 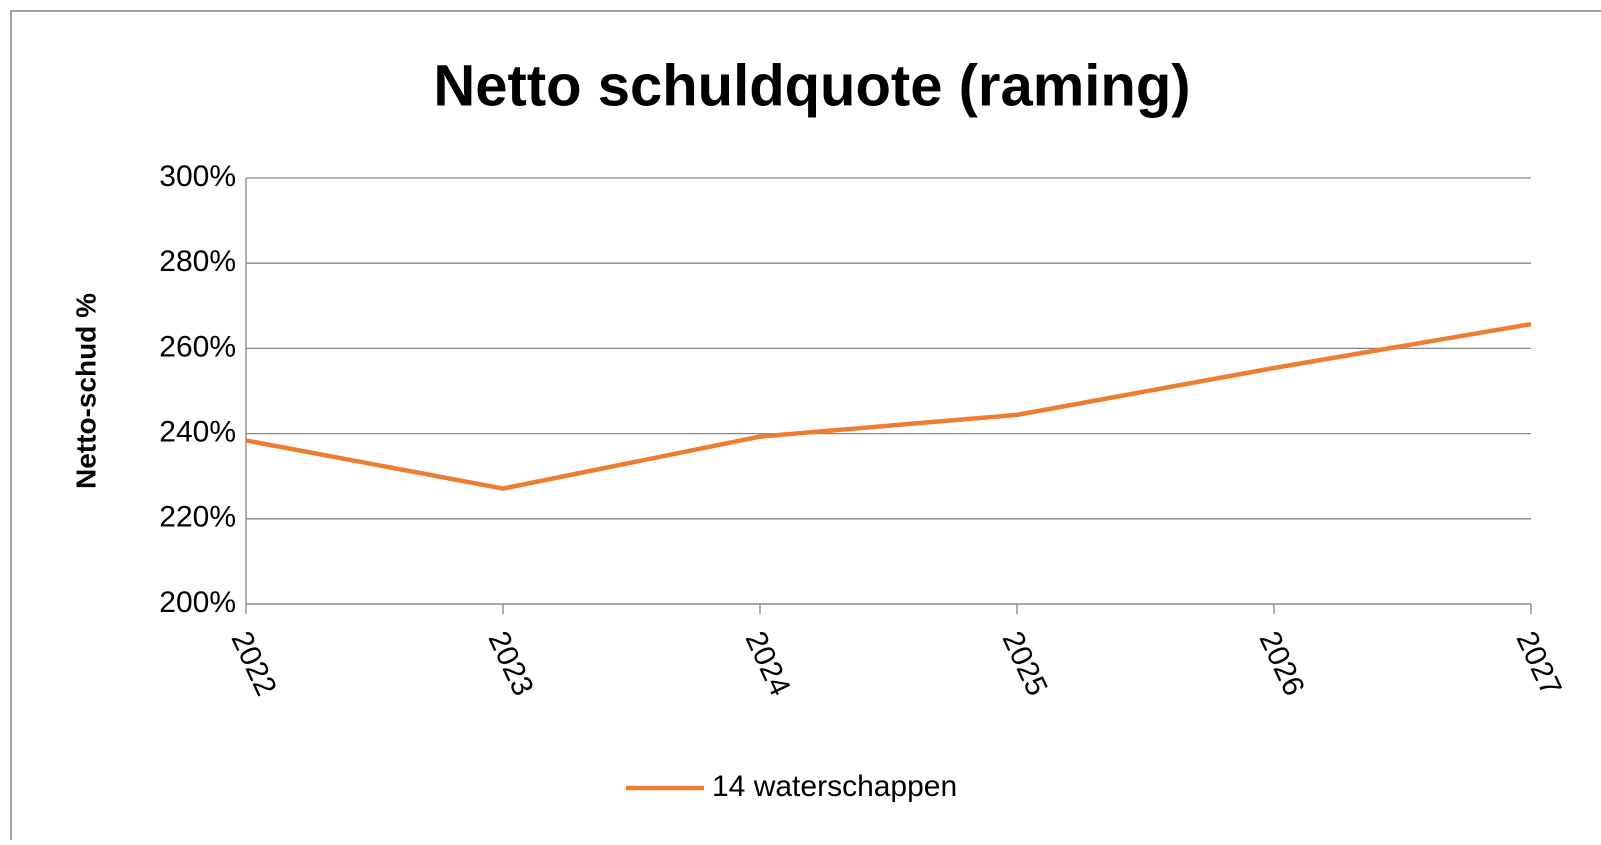 I want to click on y-tick-label: 300%, so click(x=197, y=176).